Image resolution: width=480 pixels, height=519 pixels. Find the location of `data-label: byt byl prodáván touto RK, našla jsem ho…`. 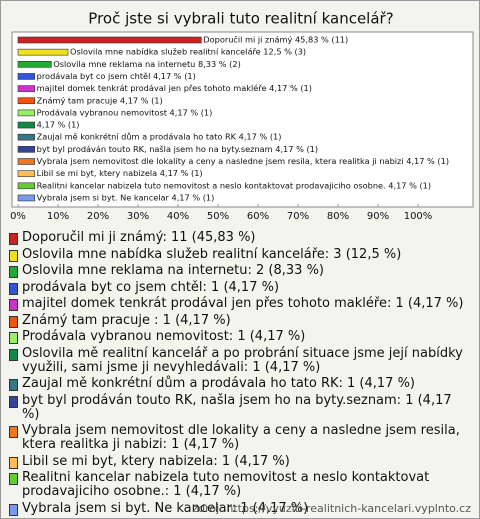

data-label: byt byl prodáván touto RK, našla jsem ho… is located at coordinates (177, 149).